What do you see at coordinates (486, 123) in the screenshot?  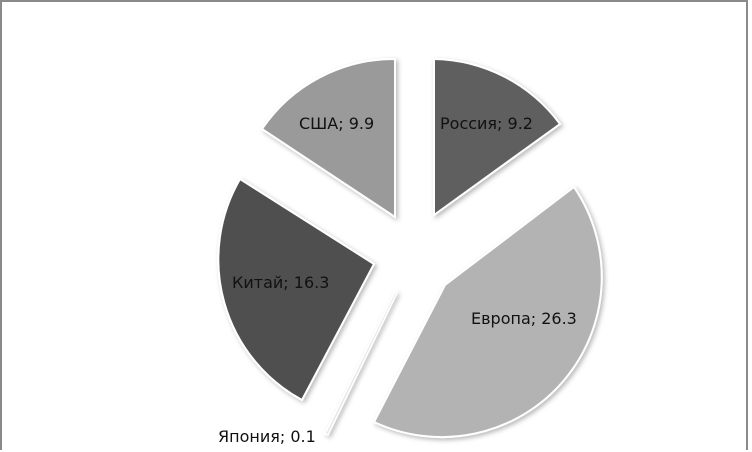 I see `label-russia: Россия; 9.2` at bounding box center [486, 123].